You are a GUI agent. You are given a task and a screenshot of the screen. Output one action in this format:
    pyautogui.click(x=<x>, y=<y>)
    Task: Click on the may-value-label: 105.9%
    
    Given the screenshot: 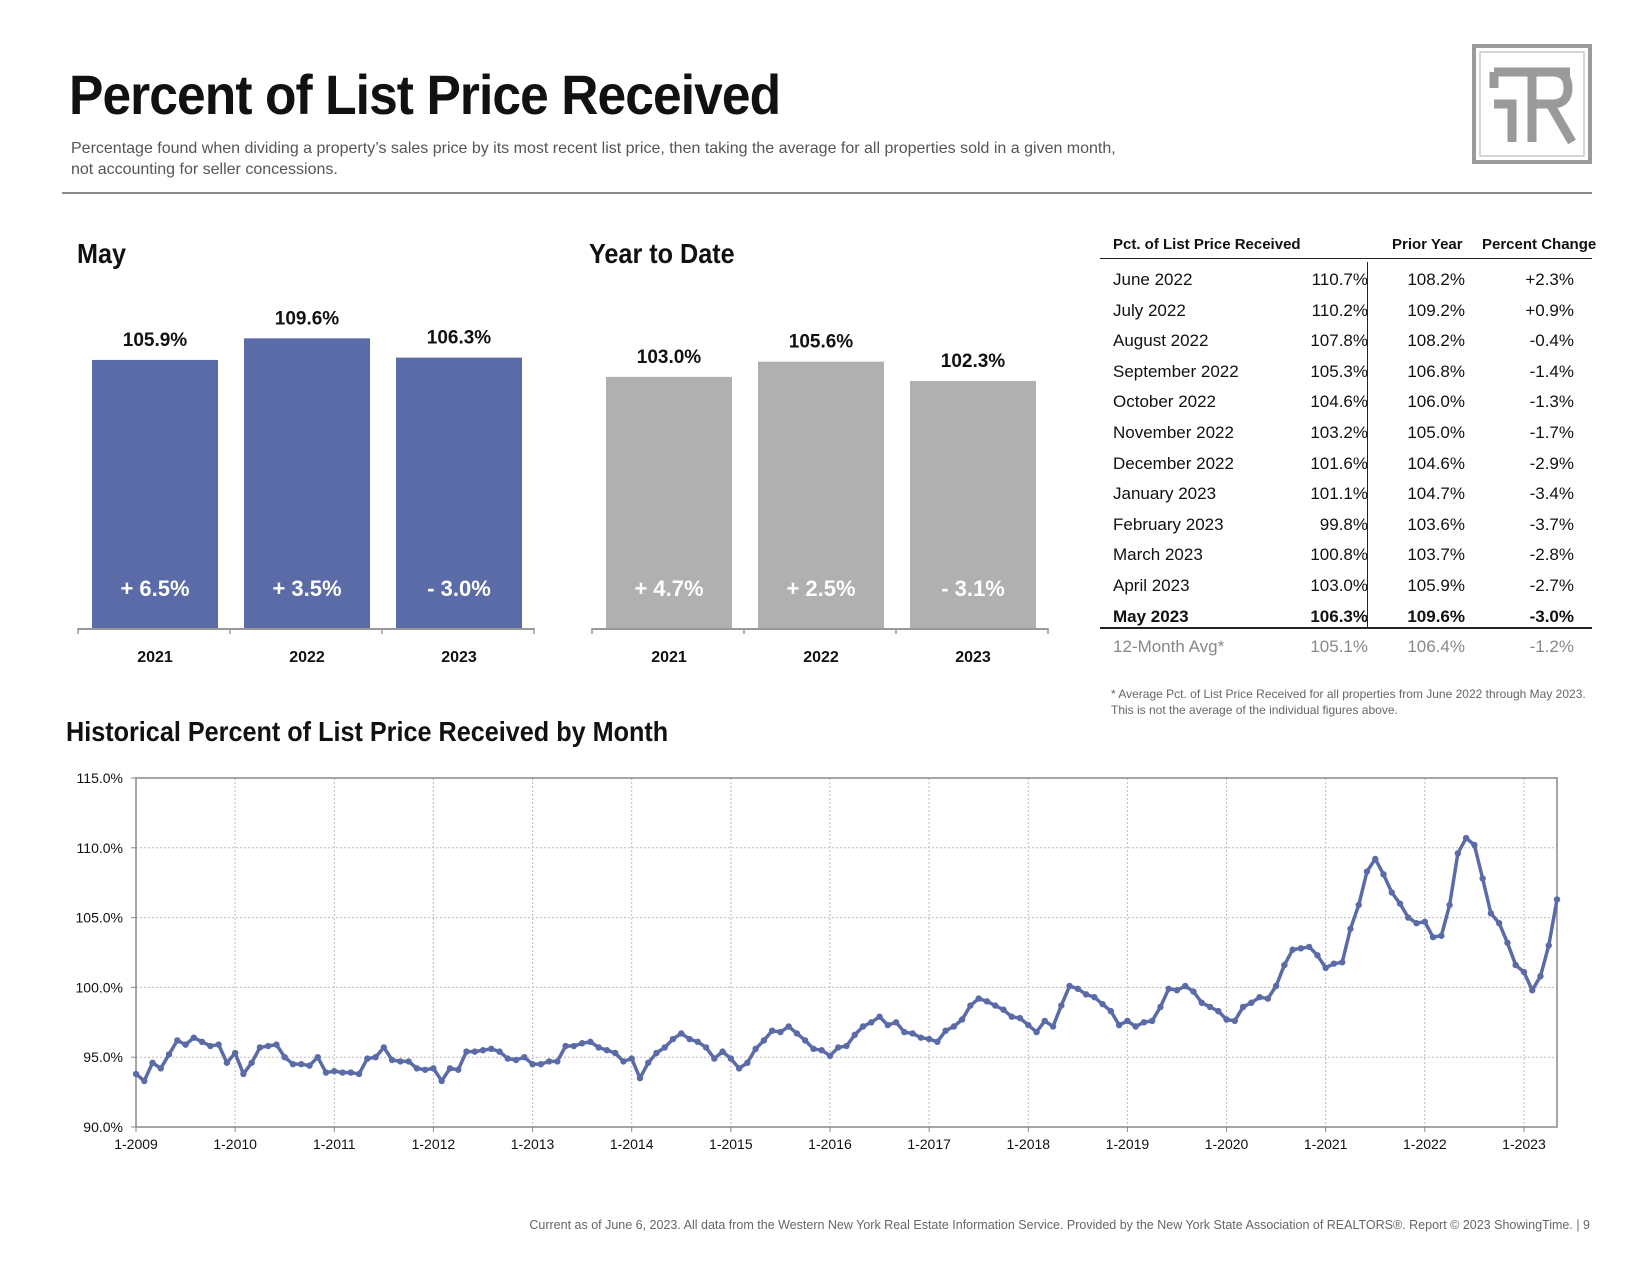 What is the action you would take?
    pyautogui.click(x=155, y=340)
    